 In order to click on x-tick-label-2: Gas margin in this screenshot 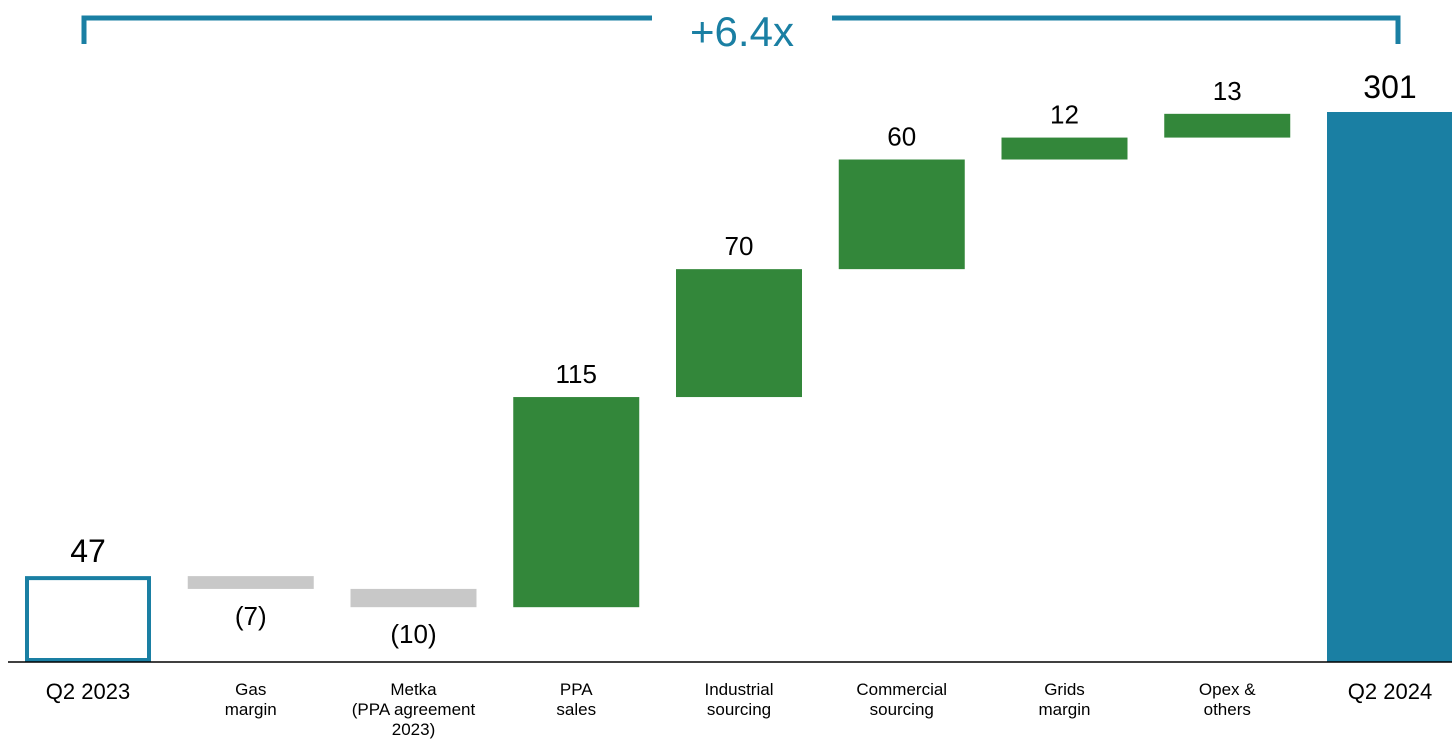, I will do `click(251, 699)`.